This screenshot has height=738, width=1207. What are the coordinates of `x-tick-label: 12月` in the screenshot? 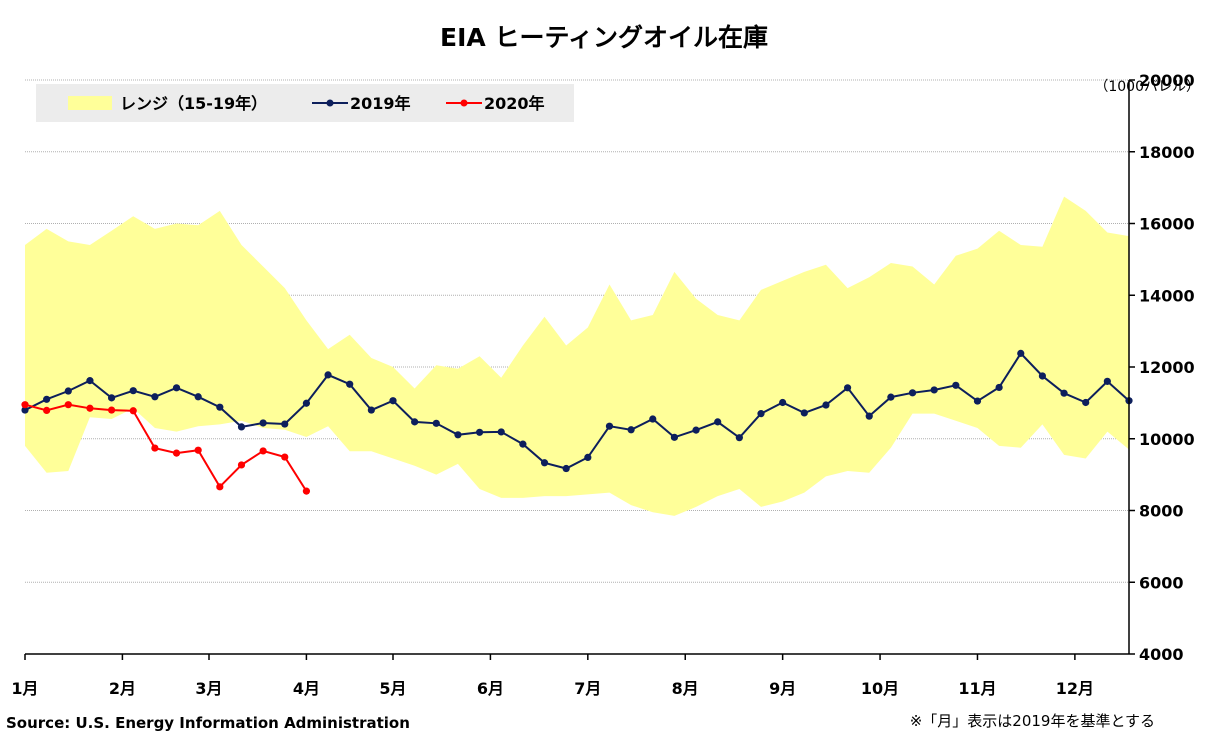 It's located at (1075, 688).